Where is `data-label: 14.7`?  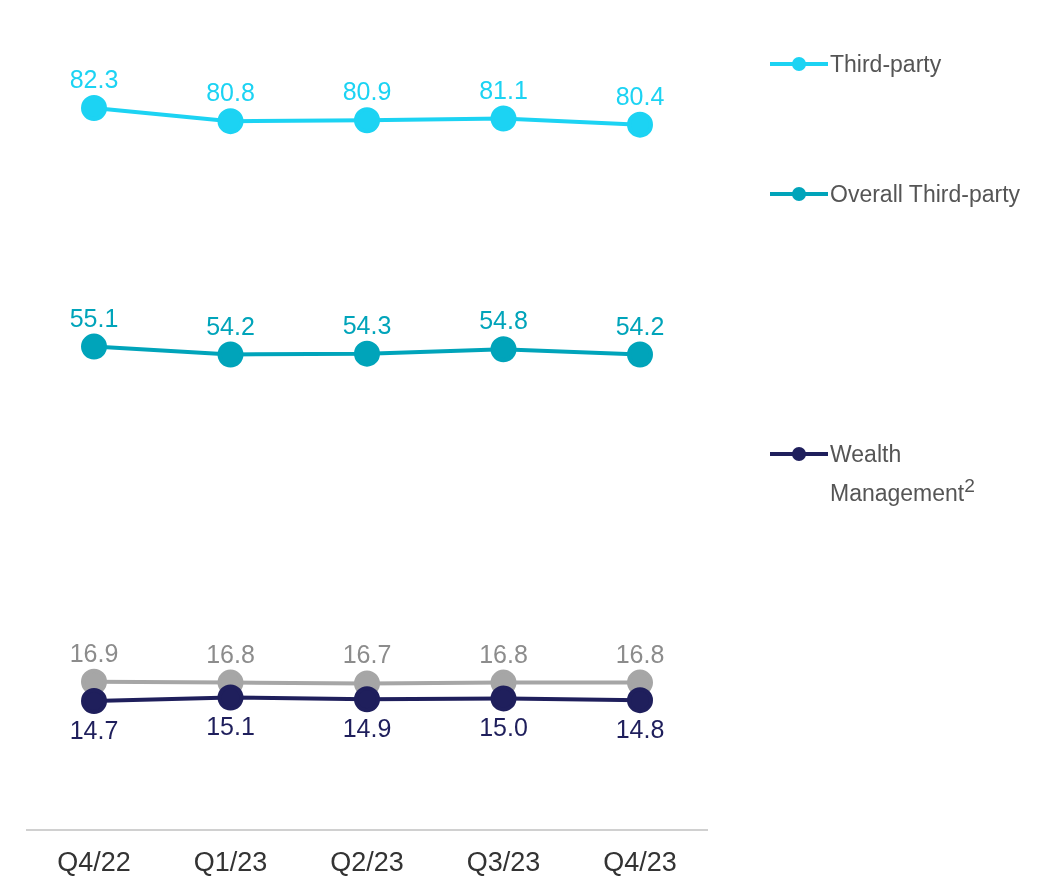
data-label: 14.7 is located at coordinates (94, 729).